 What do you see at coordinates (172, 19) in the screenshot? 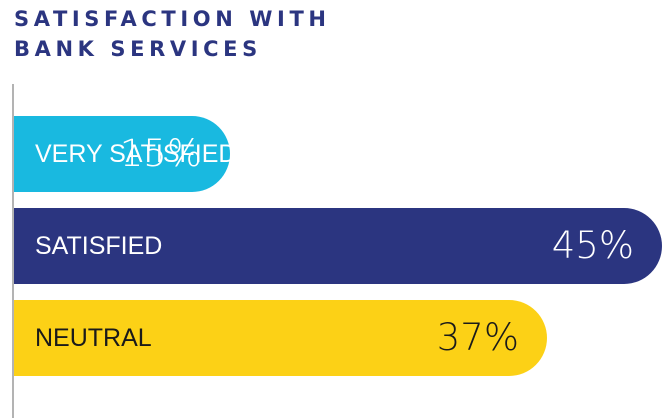
I see `chart-title-line-1: SATISFACTION WITH` at bounding box center [172, 19].